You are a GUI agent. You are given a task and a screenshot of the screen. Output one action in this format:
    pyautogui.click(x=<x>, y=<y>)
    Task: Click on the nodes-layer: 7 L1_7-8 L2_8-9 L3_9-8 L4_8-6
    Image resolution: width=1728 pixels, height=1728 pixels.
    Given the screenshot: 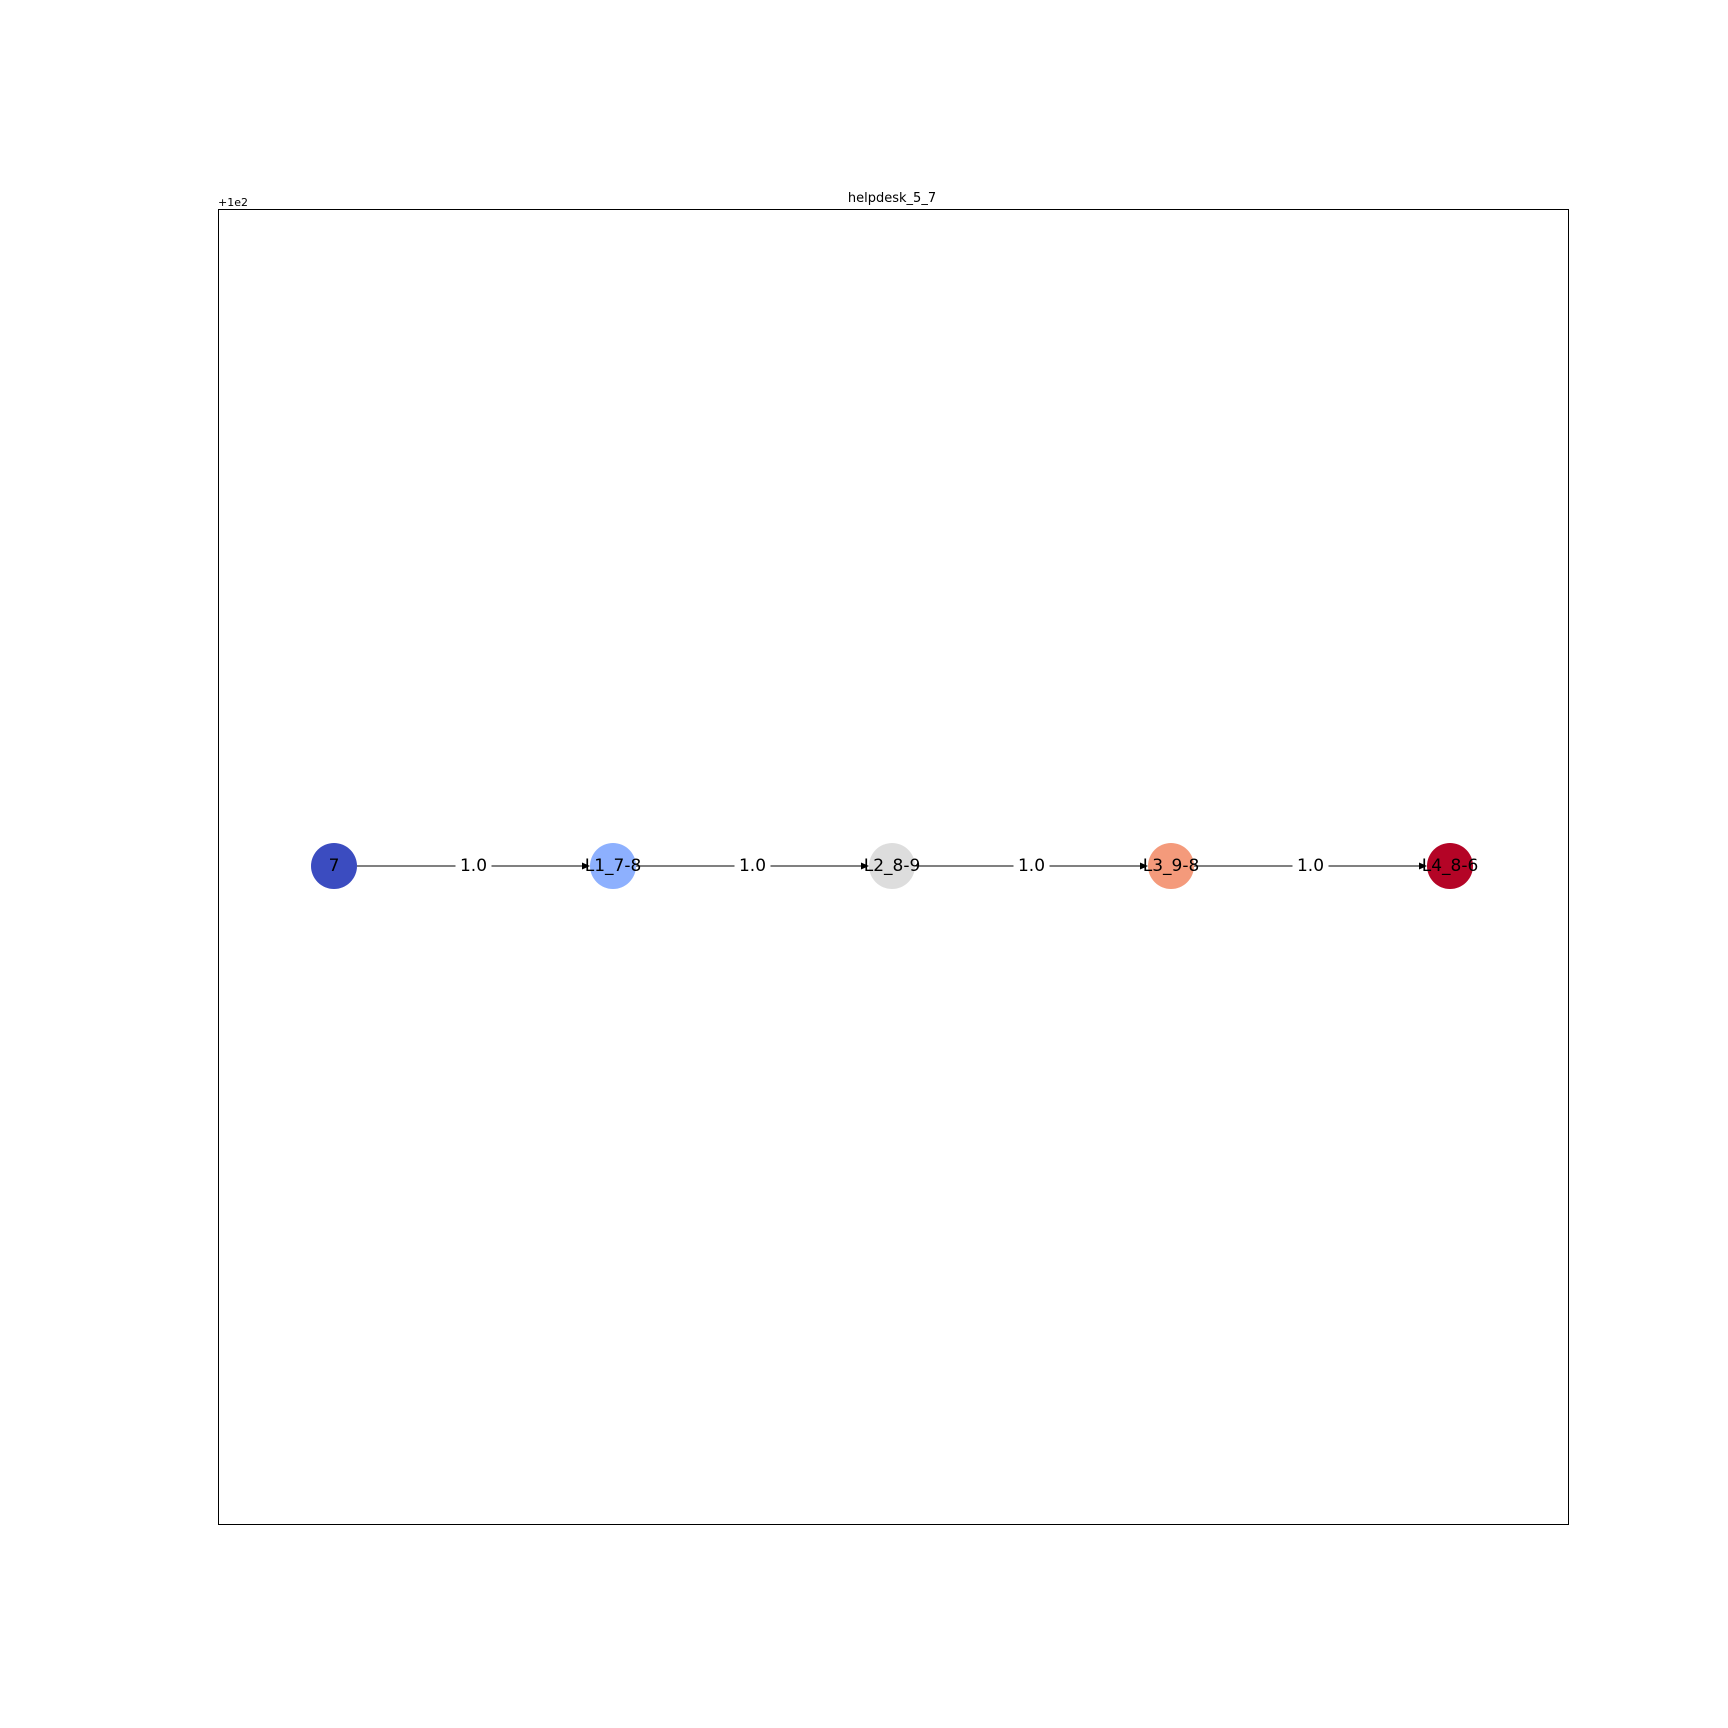 What is the action you would take?
    pyautogui.click(x=894, y=866)
    